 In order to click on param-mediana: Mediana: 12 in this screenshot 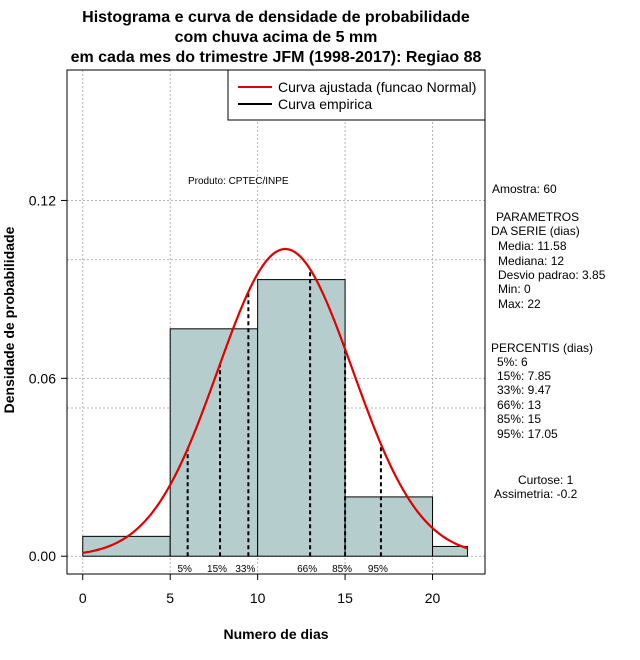, I will do `click(531, 261)`.